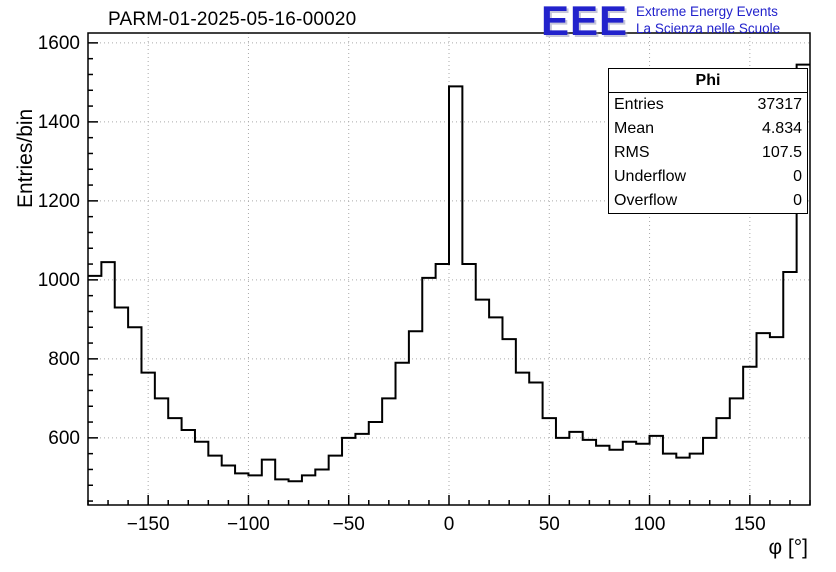 This screenshot has width=836, height=572. I want to click on stats-row-value: 107.5, so click(781, 152).